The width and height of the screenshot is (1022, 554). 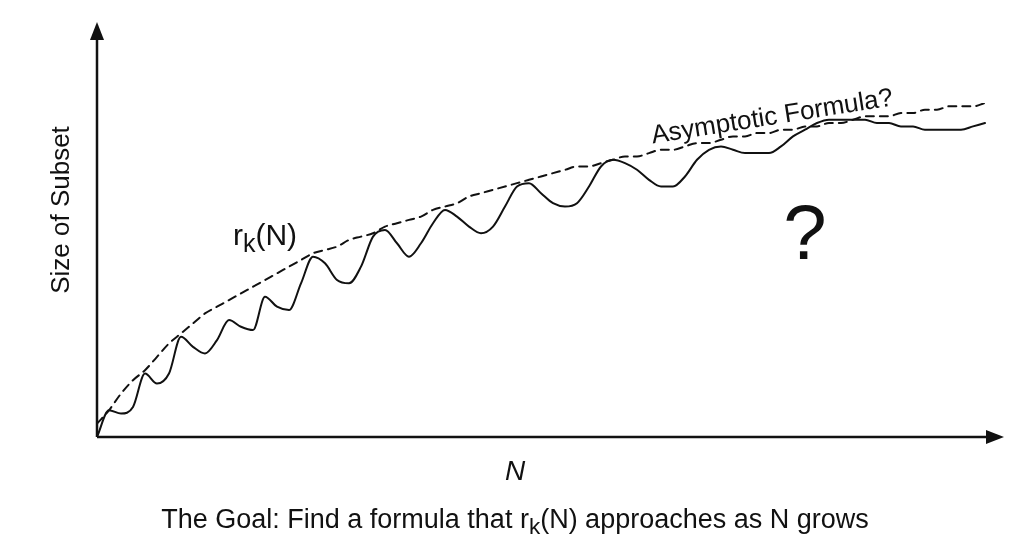 What do you see at coordinates (772, 116) in the screenshot?
I see `text: Asymptotic Formula?` at bounding box center [772, 116].